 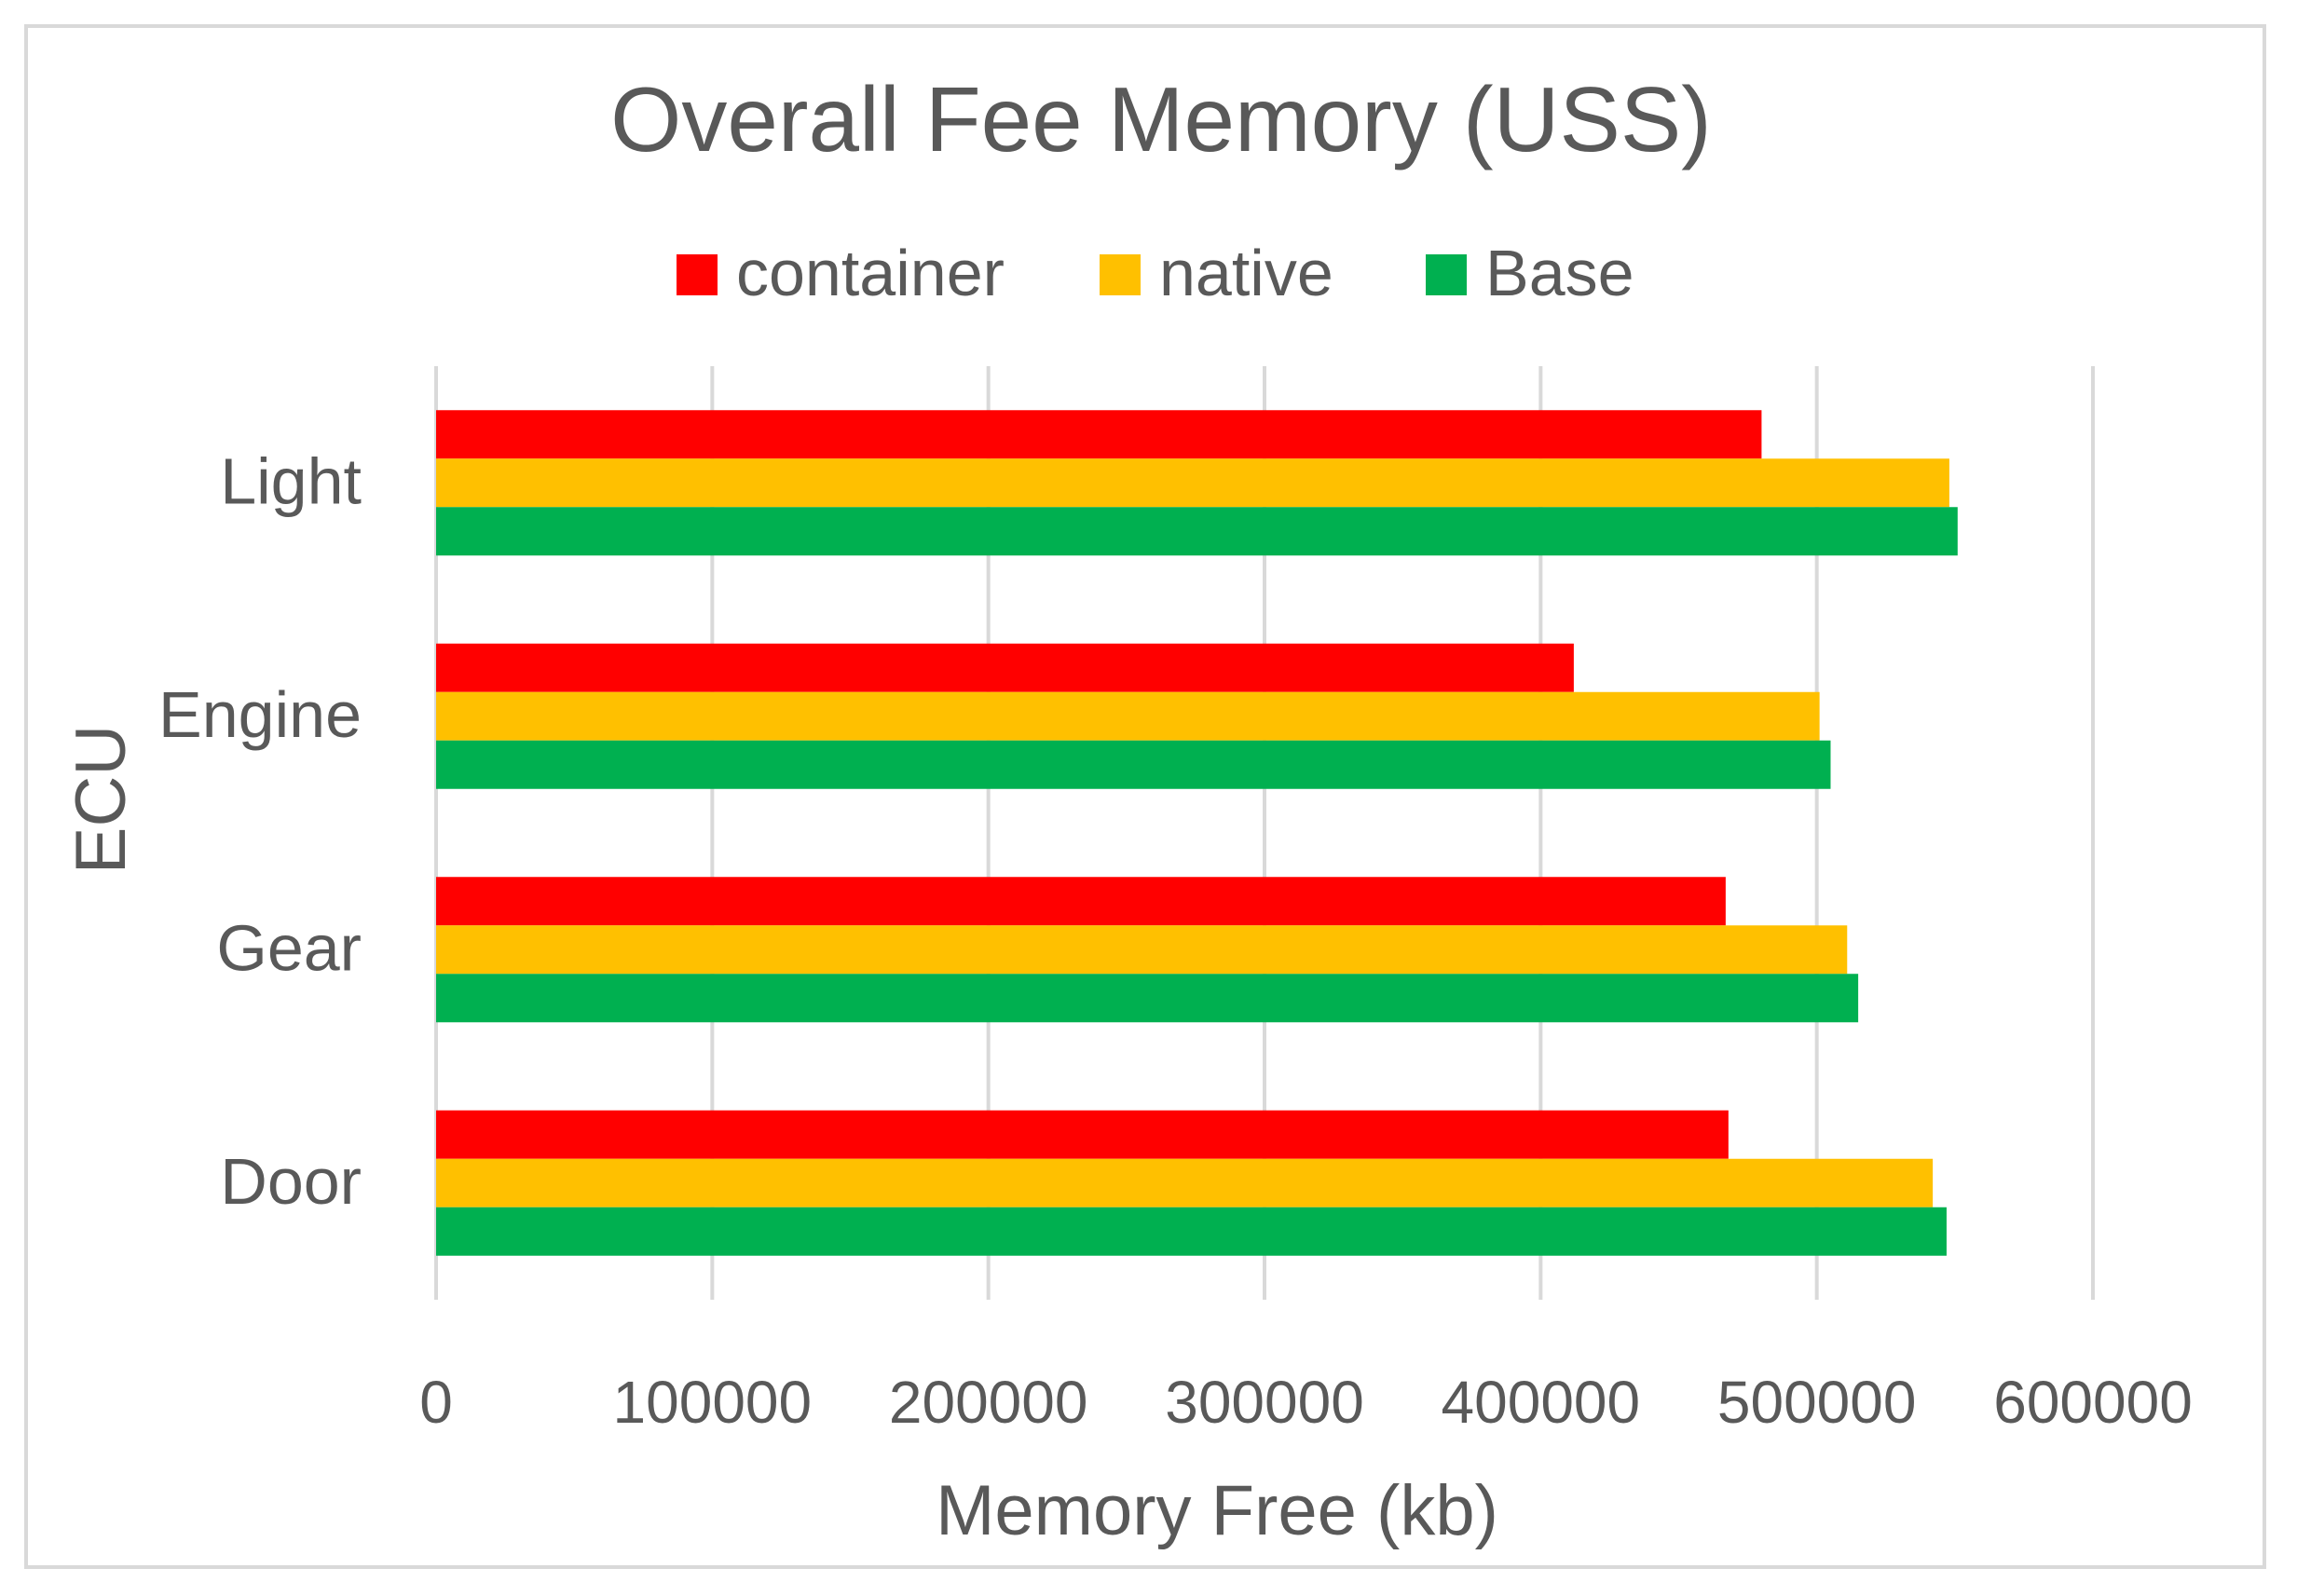 What do you see at coordinates (289, 947) in the screenshot?
I see `y-tick-label-gear: Gear` at bounding box center [289, 947].